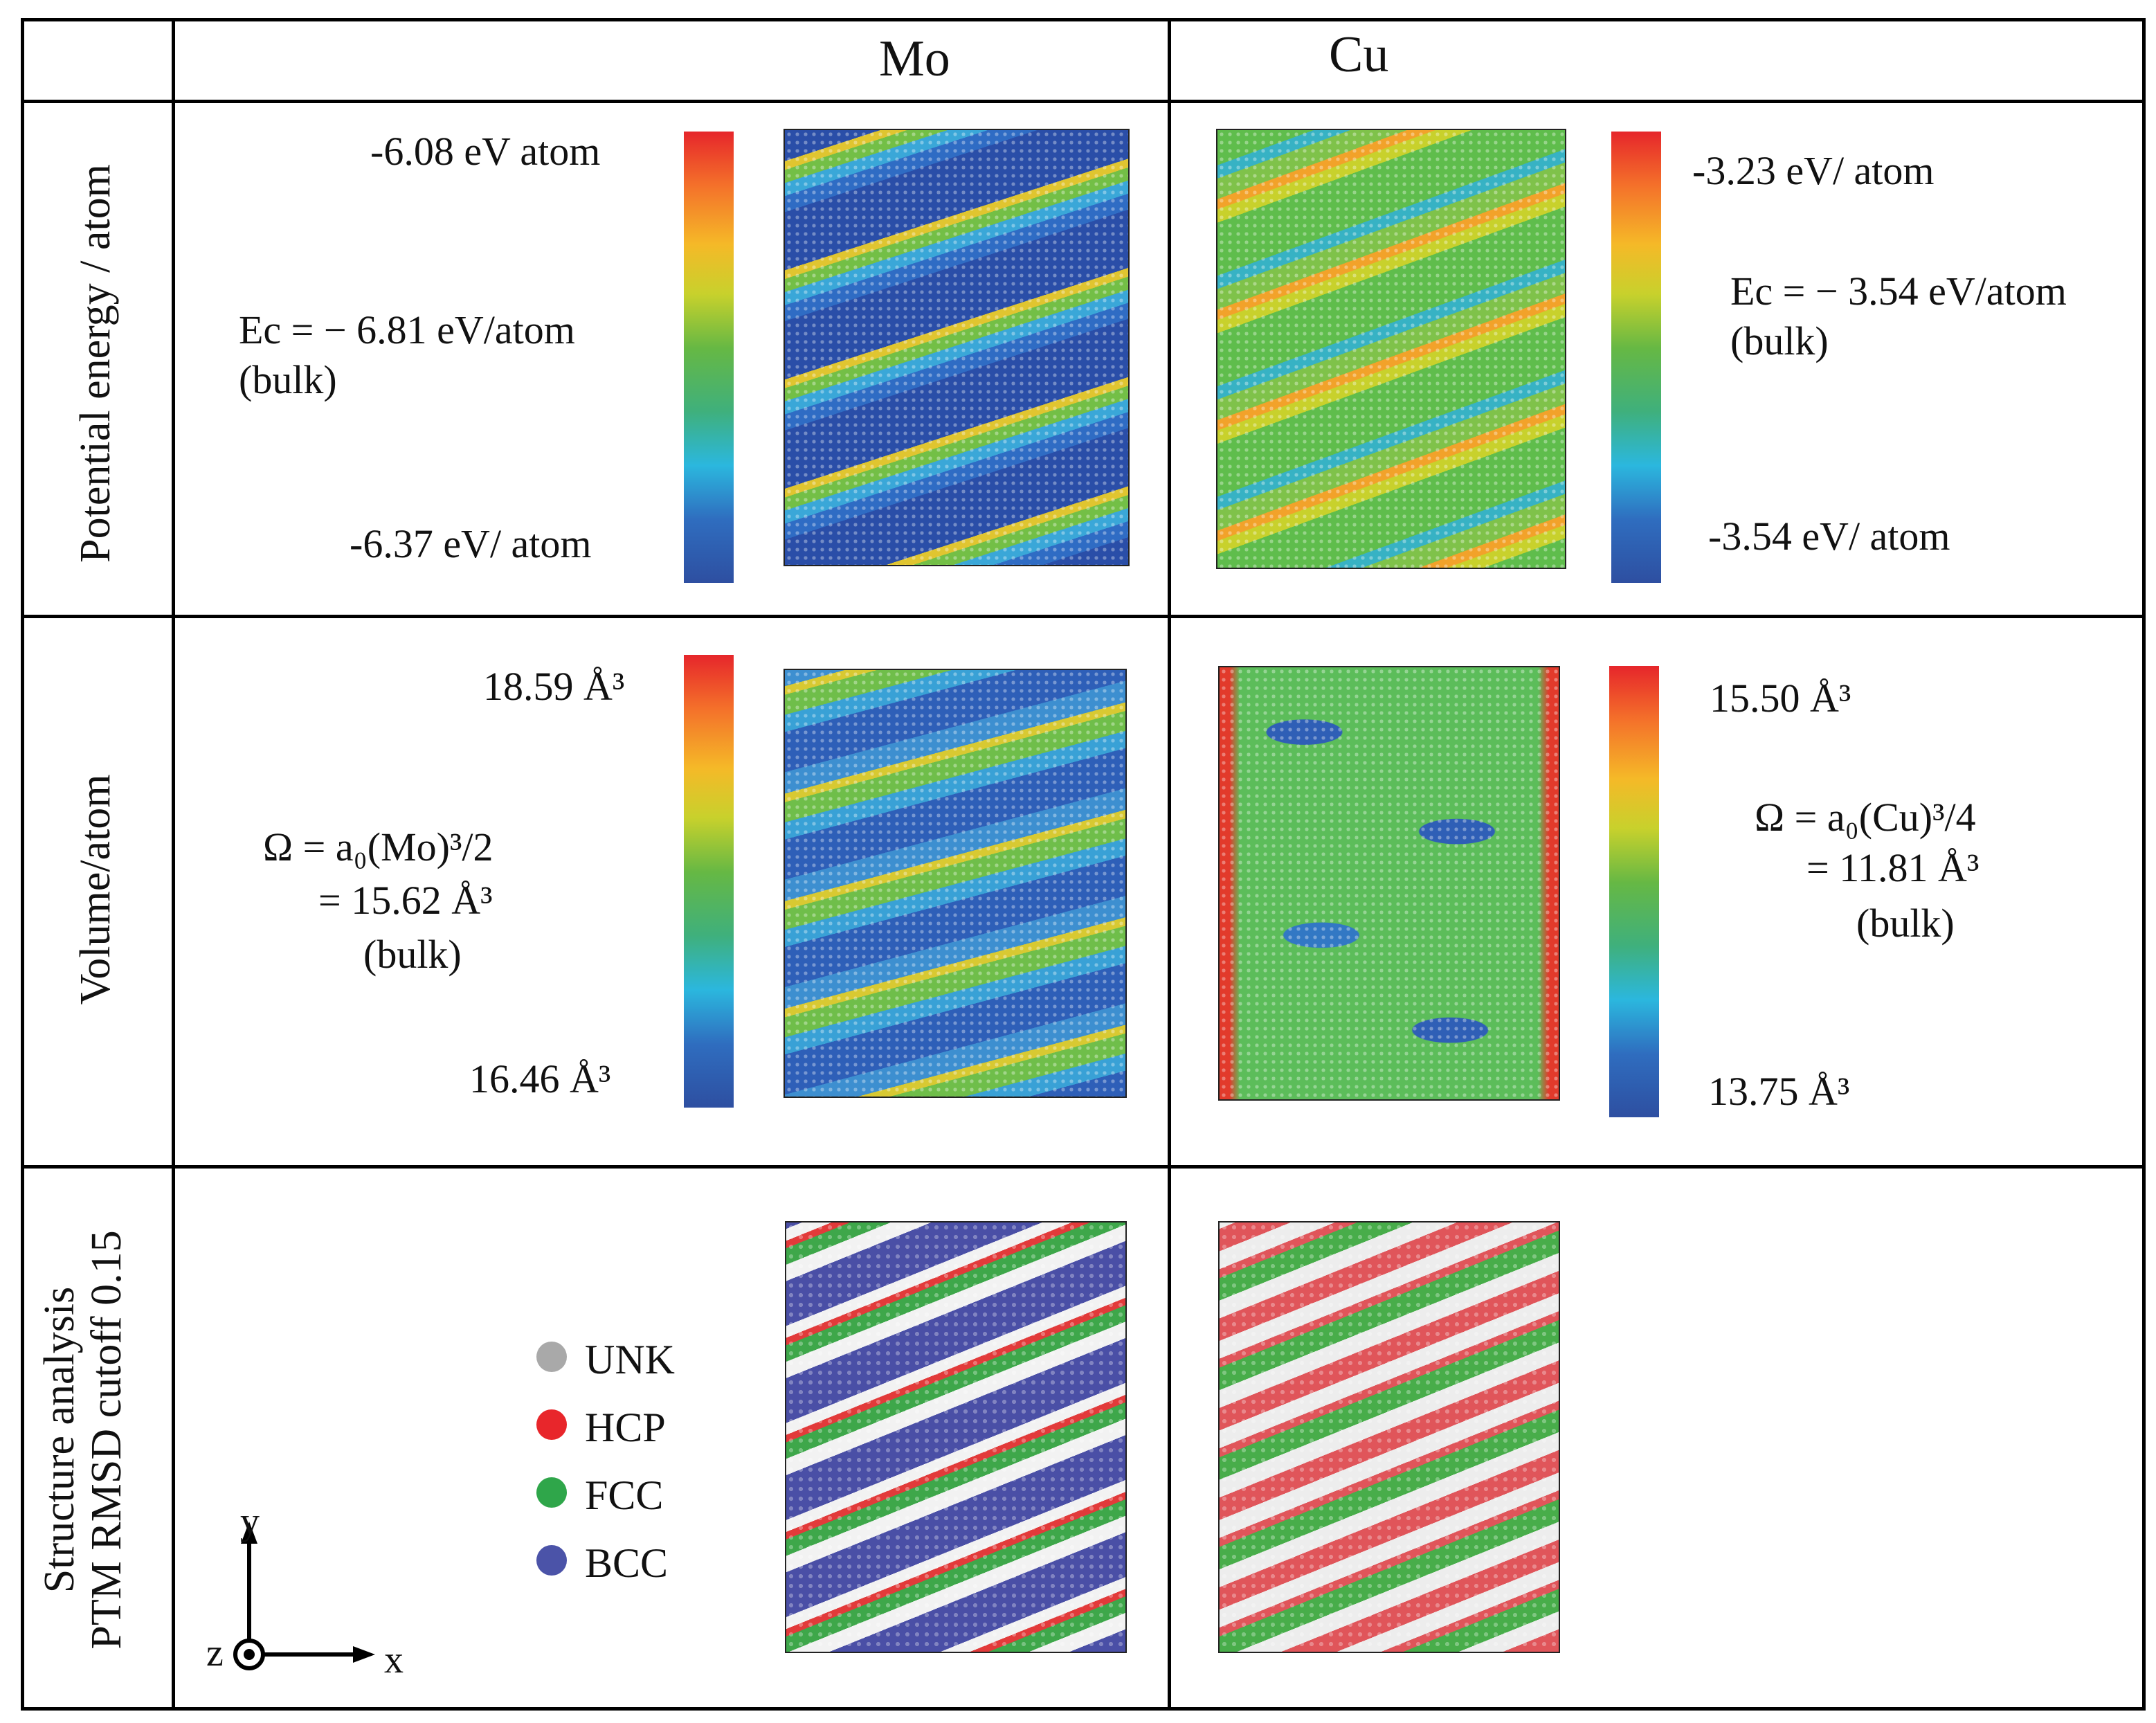 The width and height of the screenshot is (2156, 1723). I want to click on mo-pe-bulk-note: (bulk), so click(288, 380).